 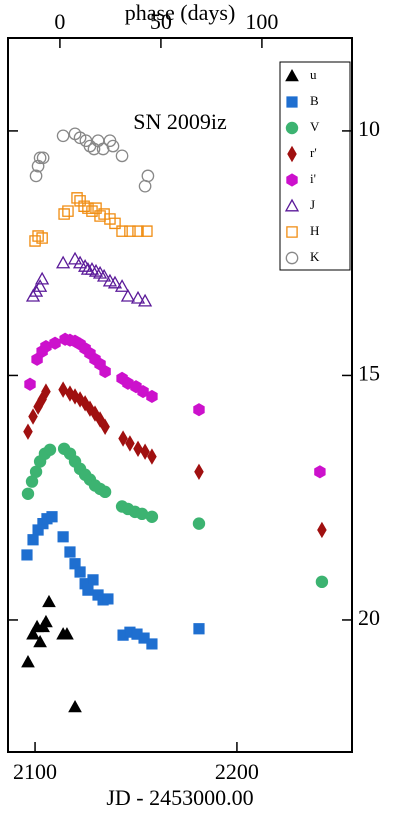 What do you see at coordinates (313, 152) in the screenshot?
I see `legend-label: r'` at bounding box center [313, 152].